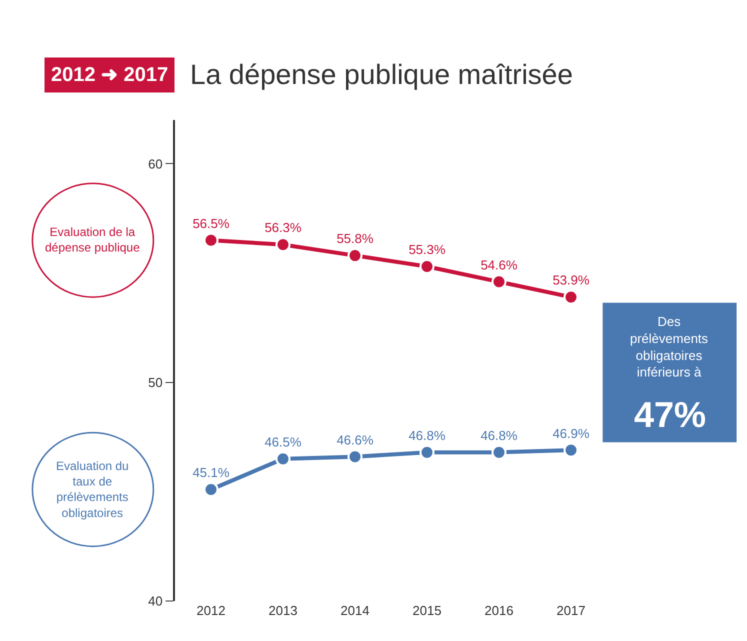 Image resolution: width=747 pixels, height=641 pixels. Describe the element at coordinates (499, 264) in the screenshot. I see `data-label: 54.6%` at that location.